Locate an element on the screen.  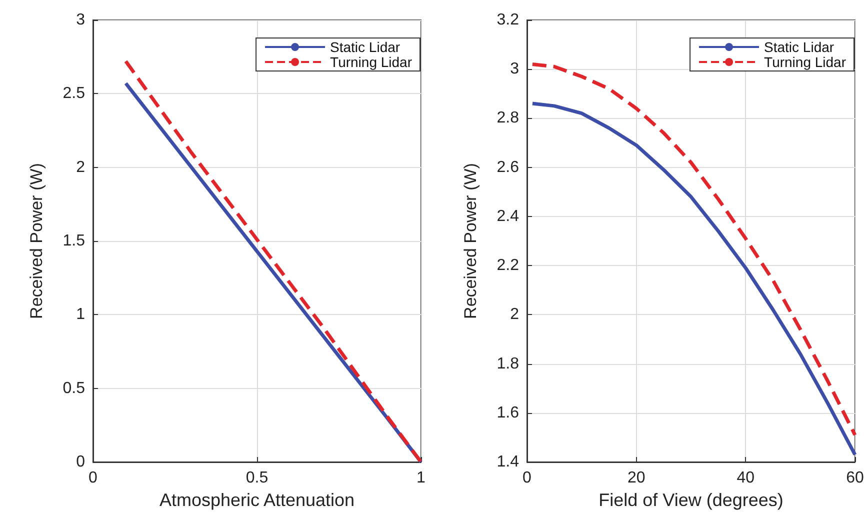
y-tick-label: 1.4 is located at coordinates (508, 462).